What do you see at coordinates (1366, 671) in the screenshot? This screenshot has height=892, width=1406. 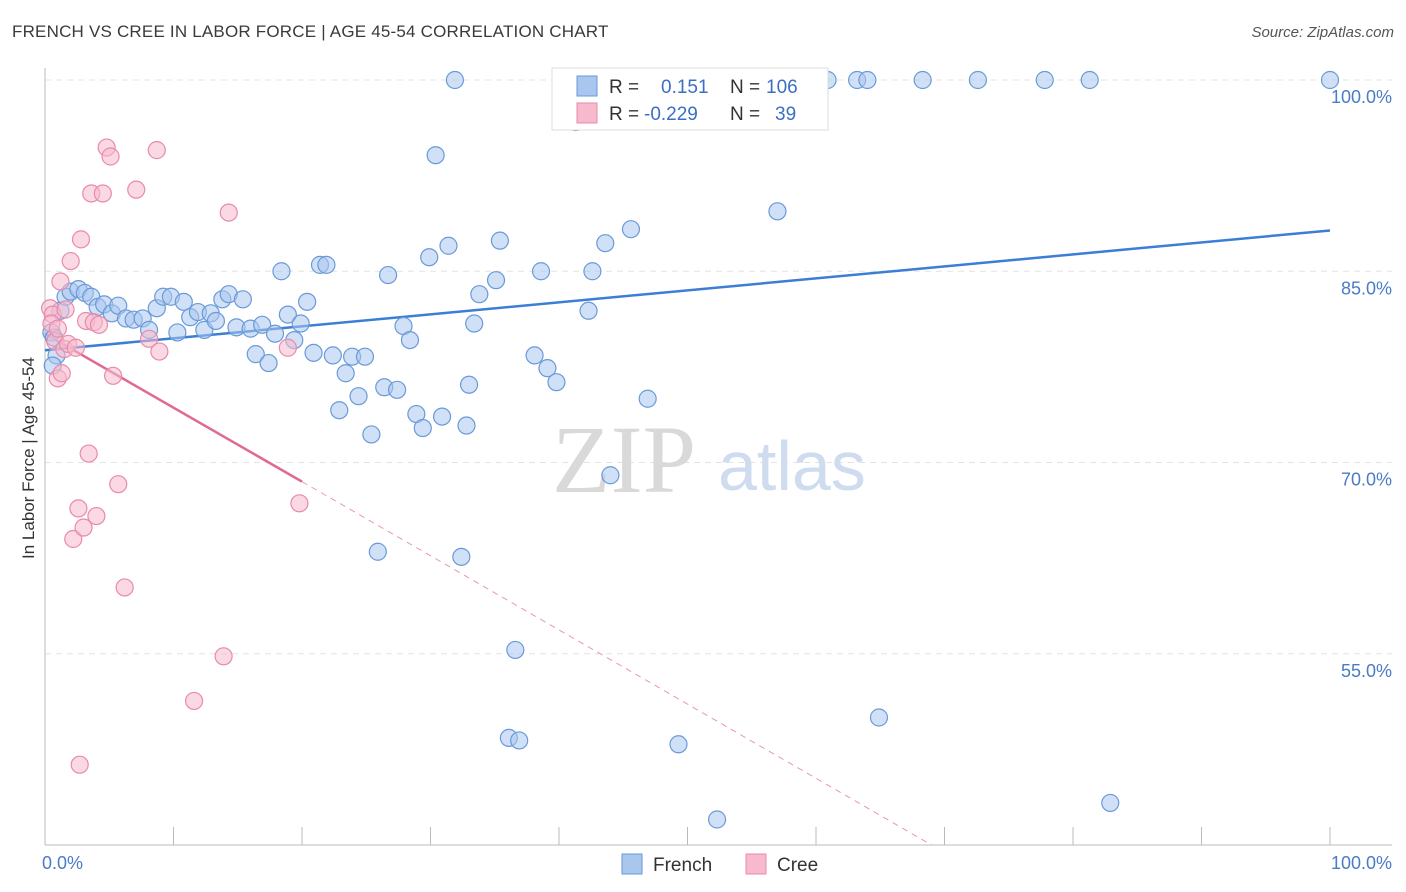 I see `y-tick-label-0: 55.0%` at bounding box center [1366, 671].